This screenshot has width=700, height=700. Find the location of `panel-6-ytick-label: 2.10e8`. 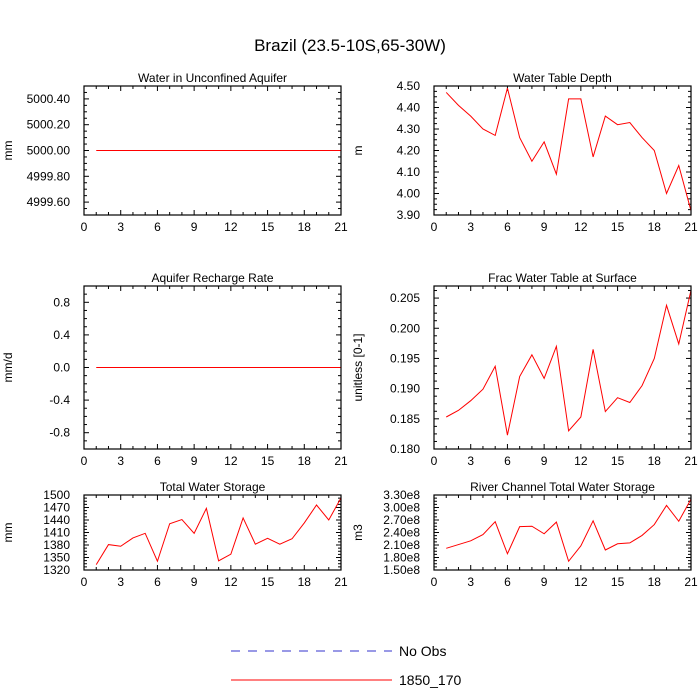

panel-6-ytick-label: 2.10e8 is located at coordinates (401, 545).